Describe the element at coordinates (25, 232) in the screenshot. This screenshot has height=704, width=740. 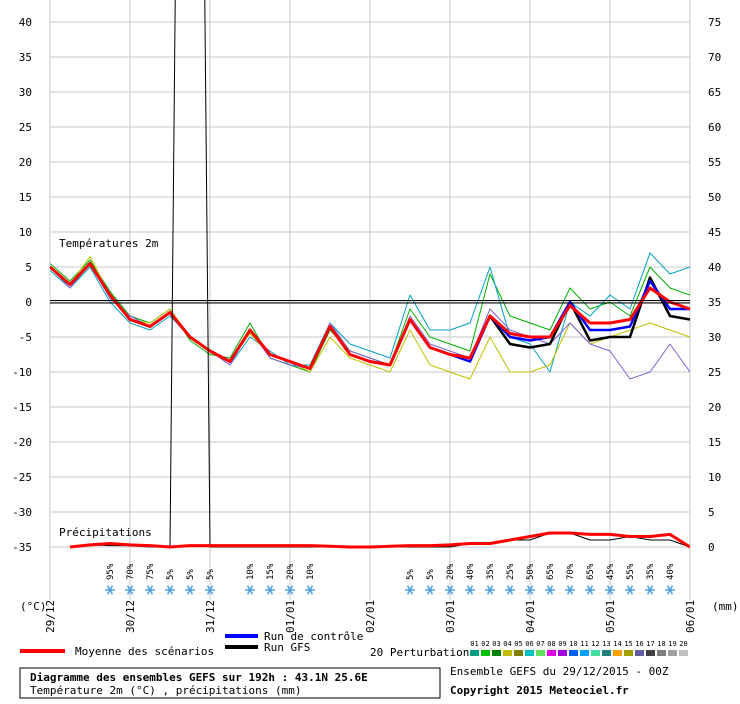
I see `y-tick-label: 10` at that location.